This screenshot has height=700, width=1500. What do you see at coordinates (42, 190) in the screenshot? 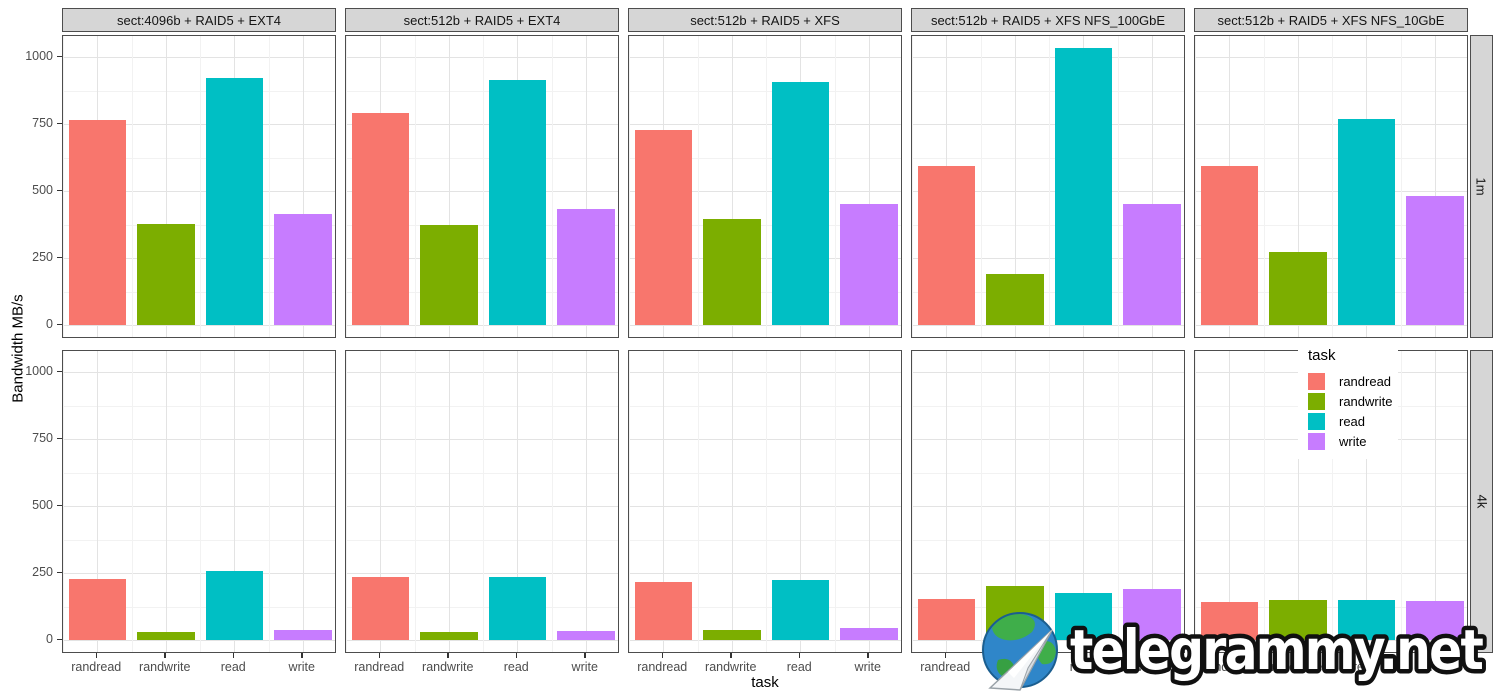
I see `y-tick-label: 500` at bounding box center [42, 190].